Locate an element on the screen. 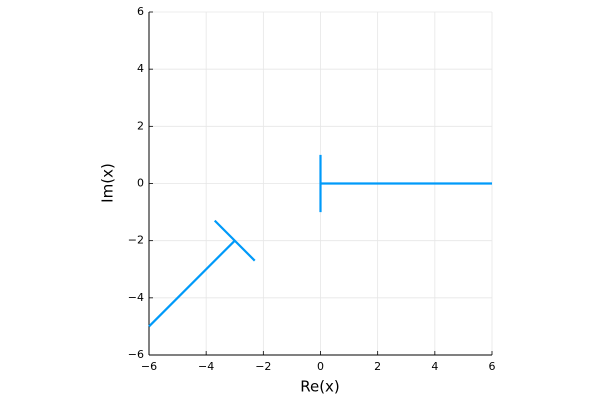 The width and height of the screenshot is (600, 400). y-axis-label: Im(x) is located at coordinates (108, 183).